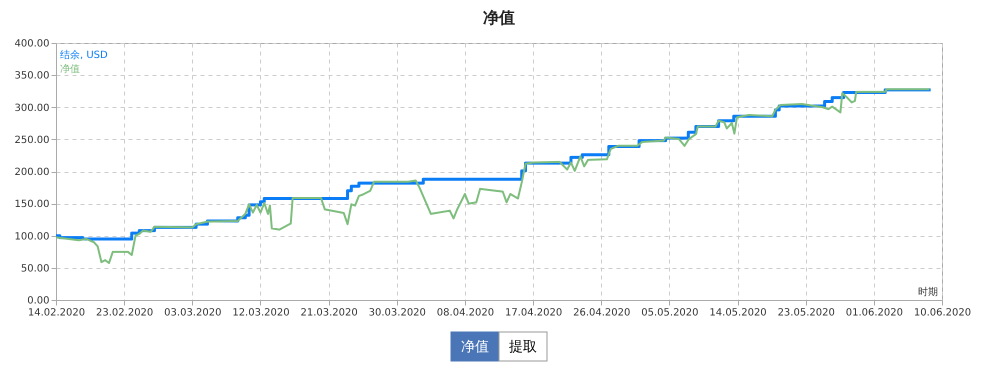  What do you see at coordinates (670, 313) in the screenshot?
I see `x-tick-label: 05.05.2020` at bounding box center [670, 313].